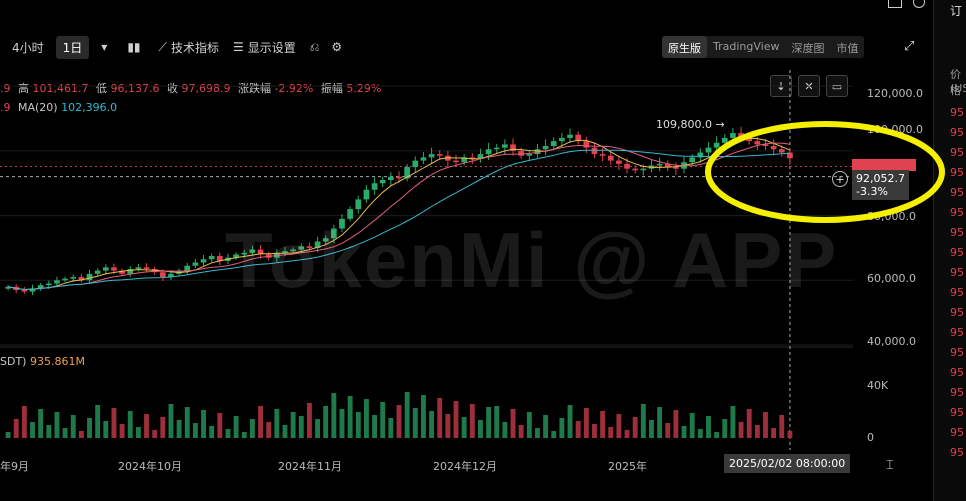  Describe the element at coordinates (909, 46) in the screenshot. I see `fullscreen-icon: ⤢` at that location.